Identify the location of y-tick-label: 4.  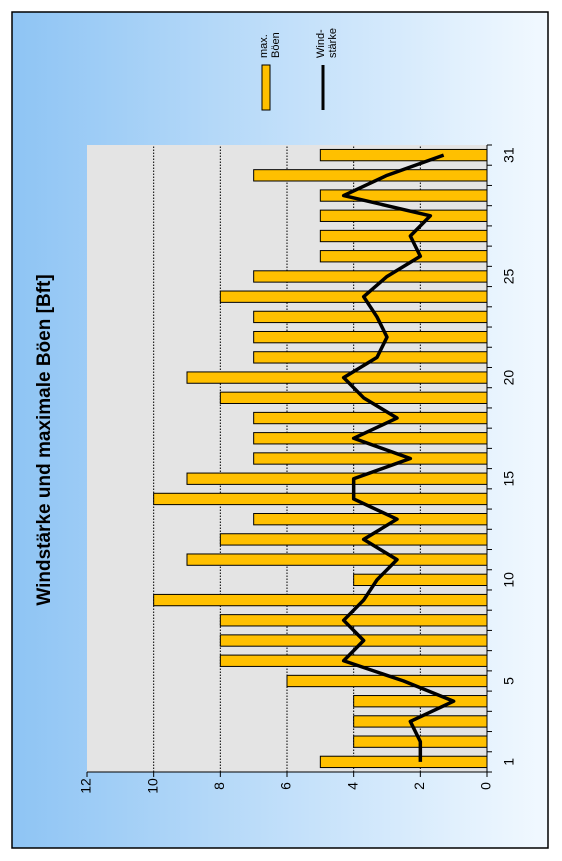
(352, 786).